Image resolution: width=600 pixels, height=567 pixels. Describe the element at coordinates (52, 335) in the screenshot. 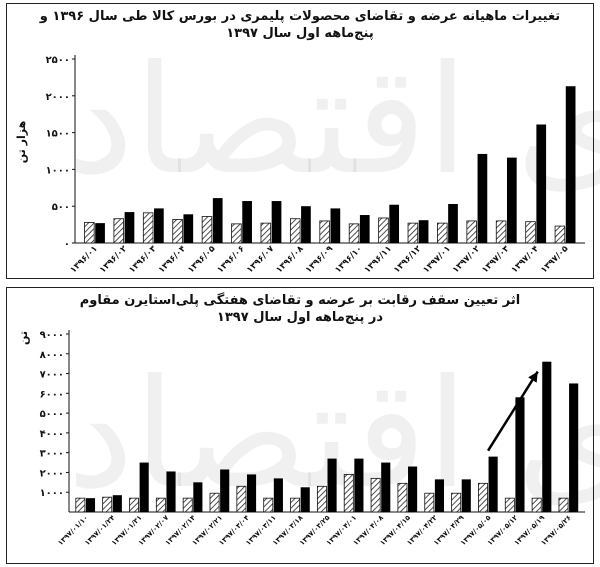

I see `y-tick-label: ۹۰۰۰` at that location.